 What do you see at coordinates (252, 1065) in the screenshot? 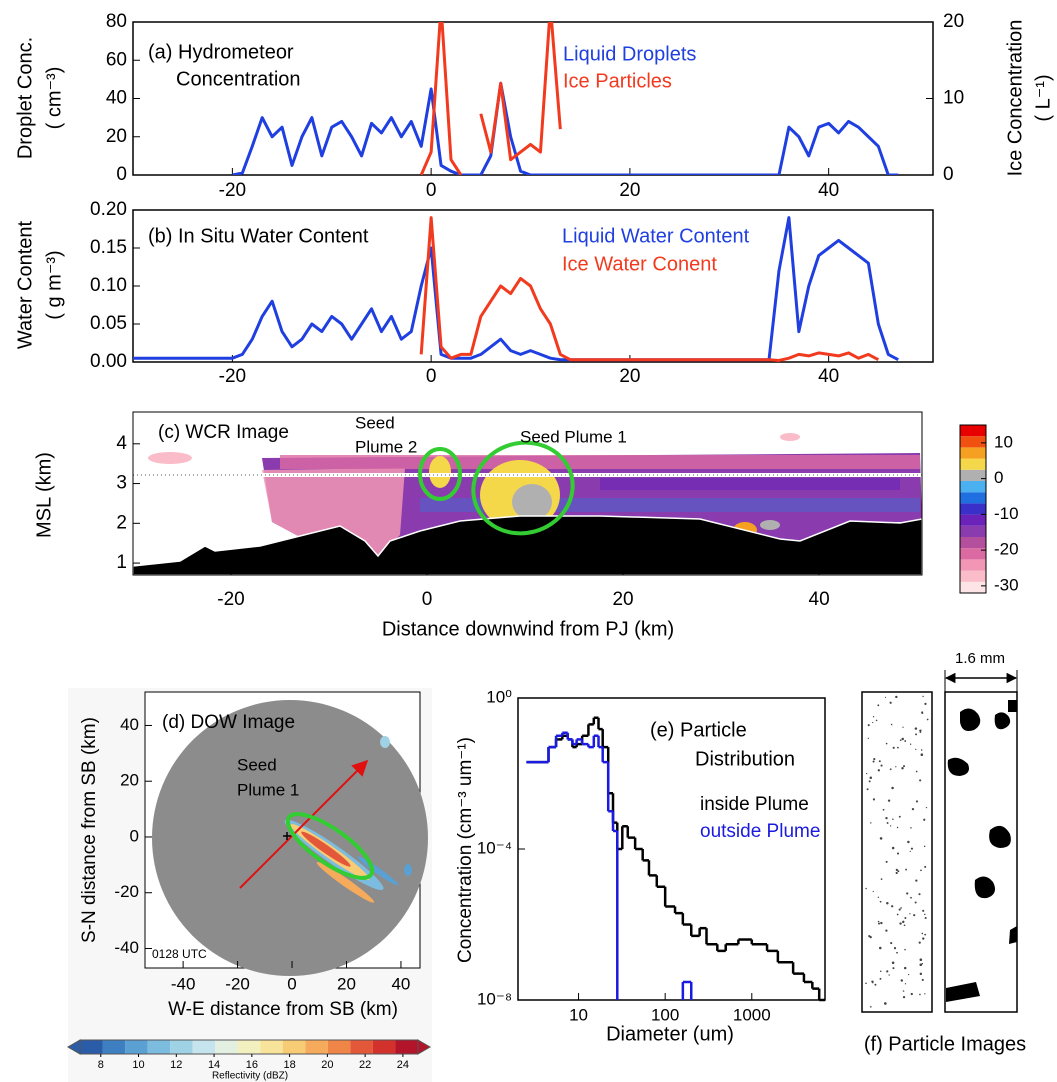
I see `colorbar-tick-label: 16` at bounding box center [252, 1065].